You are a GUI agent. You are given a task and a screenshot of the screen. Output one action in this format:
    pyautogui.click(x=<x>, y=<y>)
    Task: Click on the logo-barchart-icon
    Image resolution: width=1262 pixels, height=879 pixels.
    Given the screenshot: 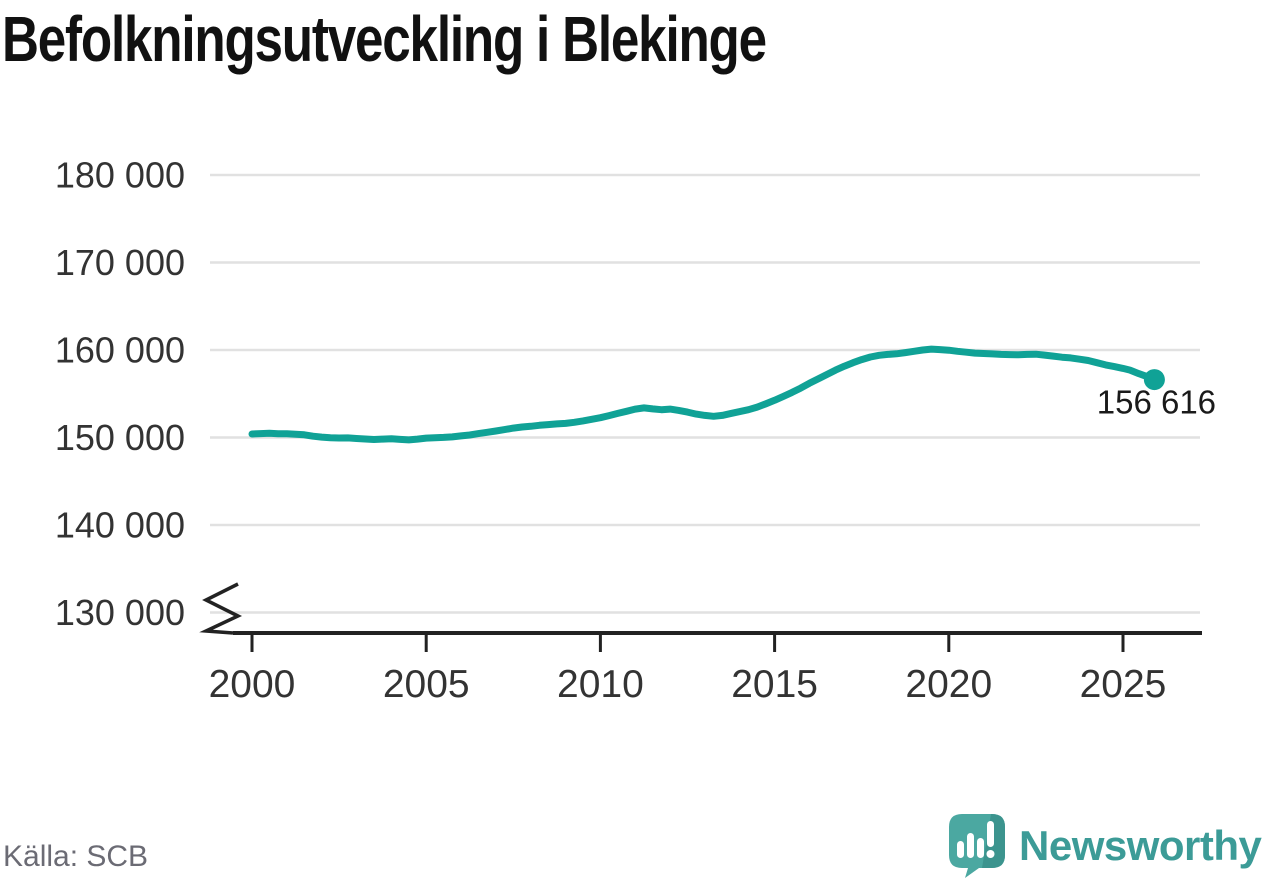 What is the action you would take?
    pyautogui.click(x=976, y=839)
    